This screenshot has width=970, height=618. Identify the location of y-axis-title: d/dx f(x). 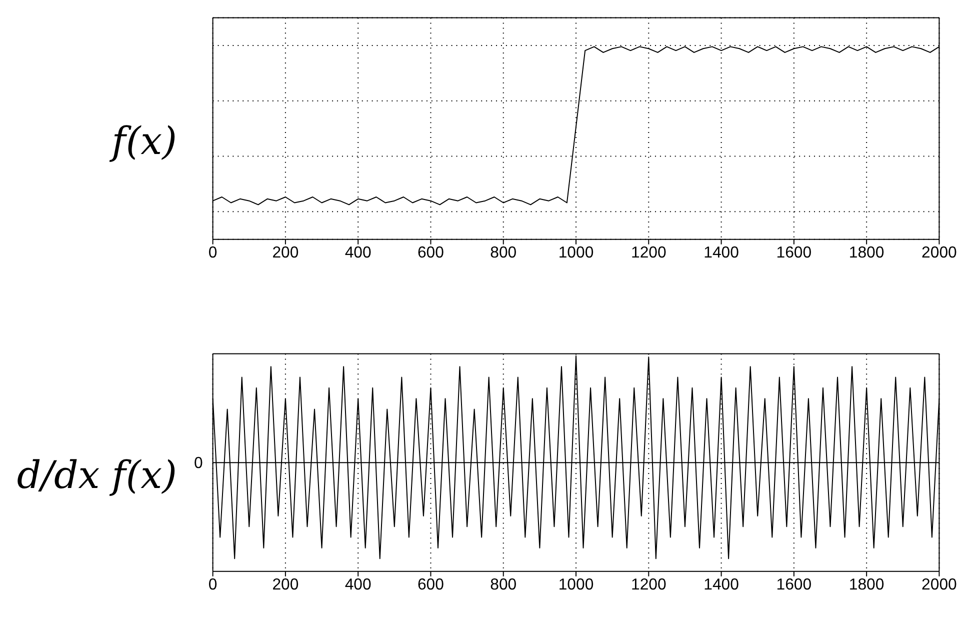
(97, 475).